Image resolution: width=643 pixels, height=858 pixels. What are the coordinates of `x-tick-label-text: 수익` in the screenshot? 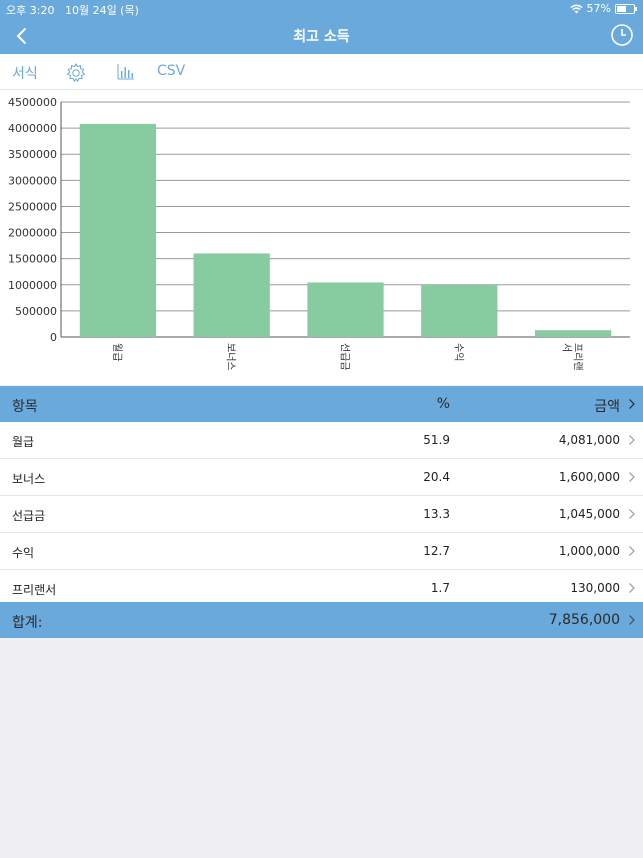 It's located at (458, 352).